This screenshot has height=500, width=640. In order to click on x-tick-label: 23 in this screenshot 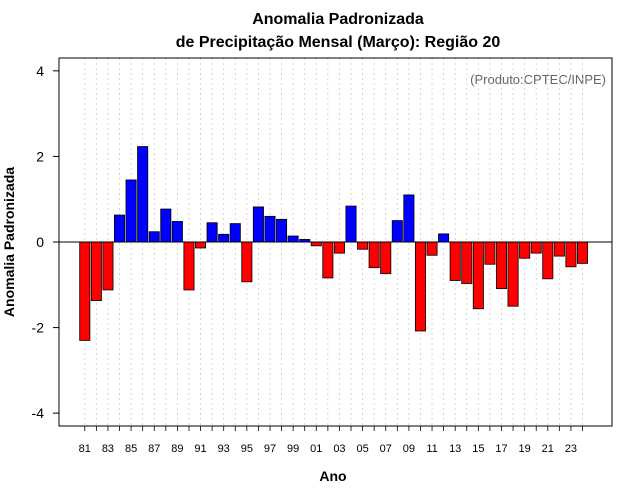, I will do `click(571, 449)`.